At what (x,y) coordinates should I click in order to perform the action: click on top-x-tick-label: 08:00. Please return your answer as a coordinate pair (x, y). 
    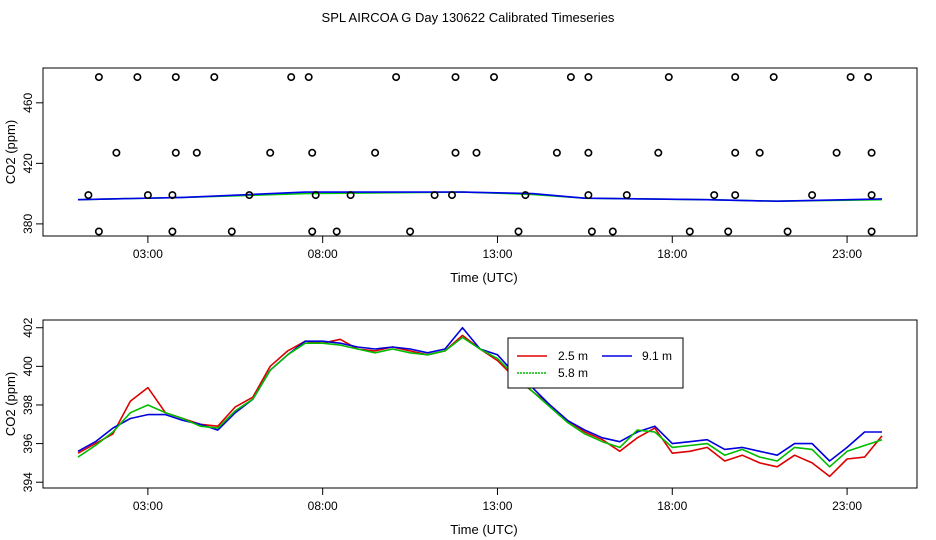
    Looking at the image, I should click on (323, 254).